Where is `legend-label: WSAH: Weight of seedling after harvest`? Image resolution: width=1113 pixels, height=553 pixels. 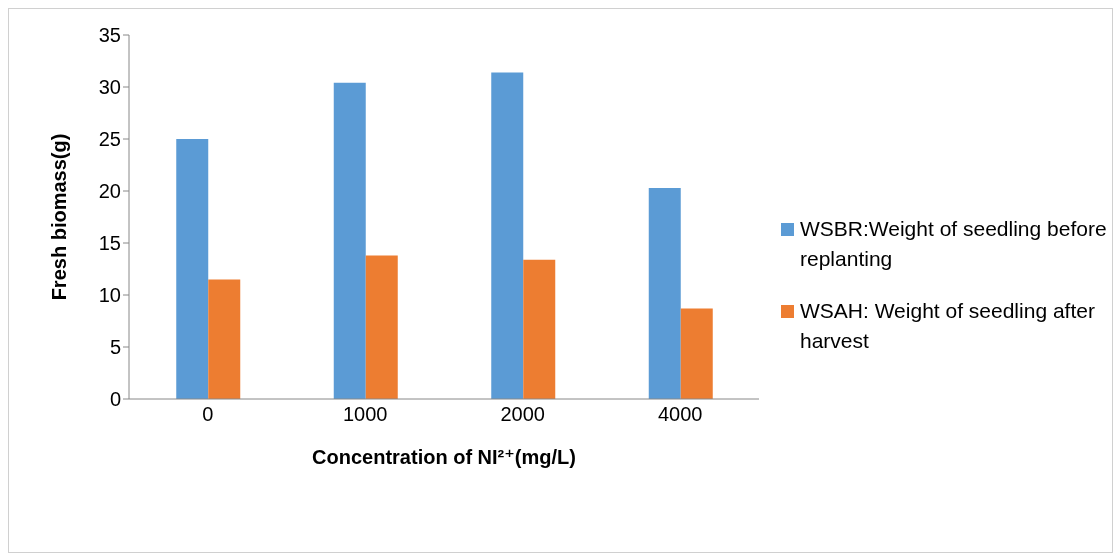 legend-label: WSAH: Weight of seedling after harvest is located at coordinates (948, 326).